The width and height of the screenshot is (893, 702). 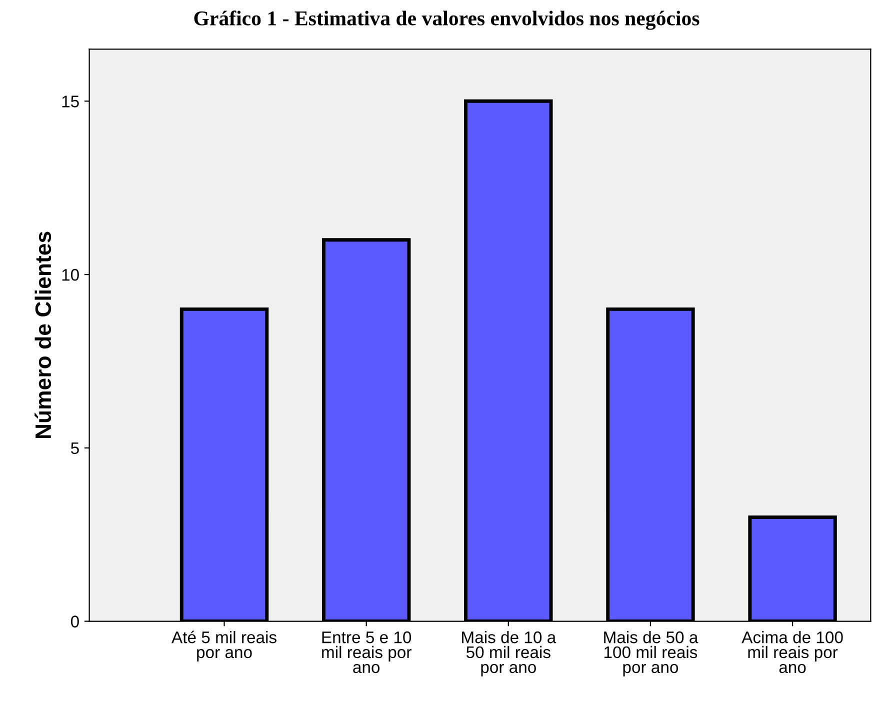 I want to click on x-tick-label: Mais de 50 a 100 mil reais por ano, so click(x=651, y=653).